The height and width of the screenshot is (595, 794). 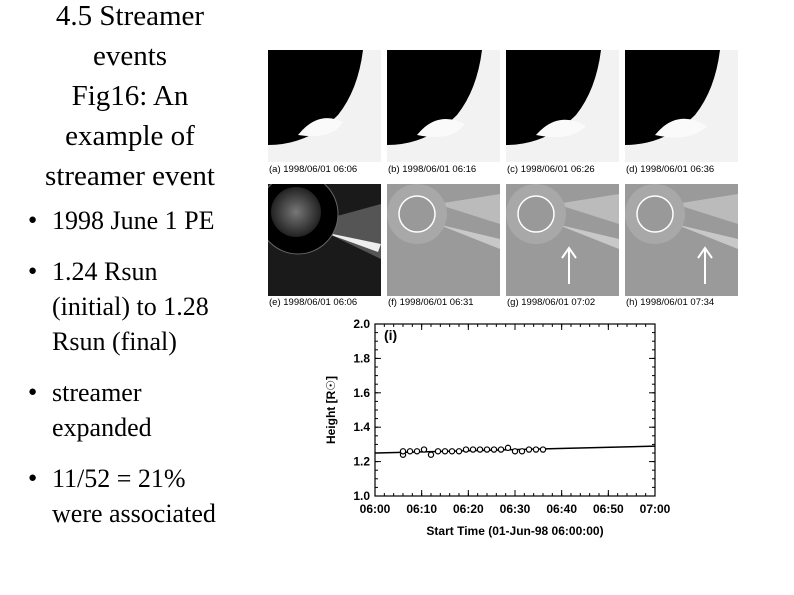 What do you see at coordinates (105, 271) in the screenshot?
I see `bullet-line: 1.24 Rsun` at bounding box center [105, 271].